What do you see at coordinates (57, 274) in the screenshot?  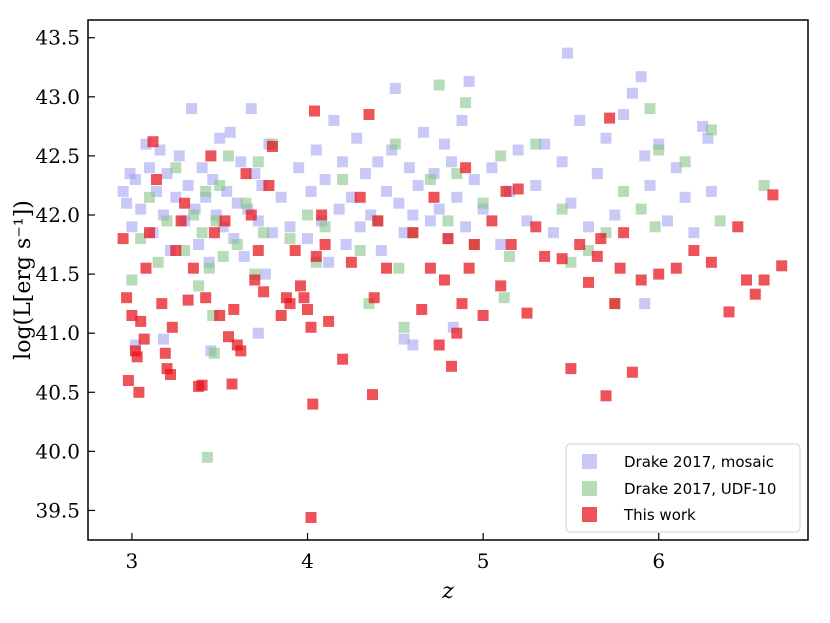 I see `y-tick-label: 41.5` at bounding box center [57, 274].